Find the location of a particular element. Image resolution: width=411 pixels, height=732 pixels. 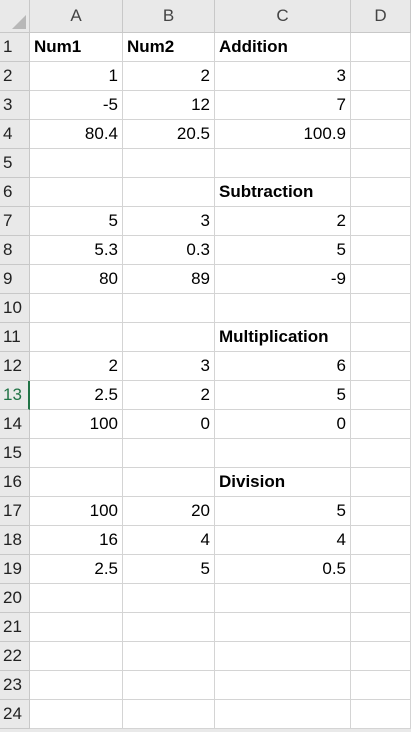

cell-d1 is located at coordinates (381, 47).